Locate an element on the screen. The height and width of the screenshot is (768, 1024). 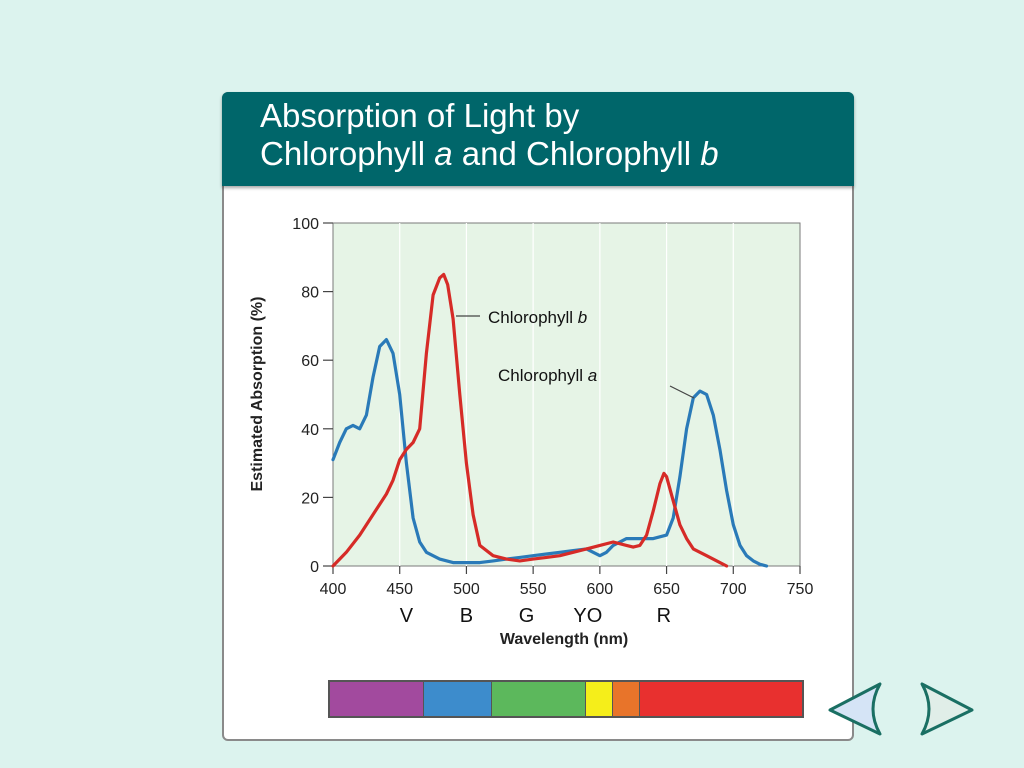
x-tick-label: 650 is located at coordinates (666, 589).